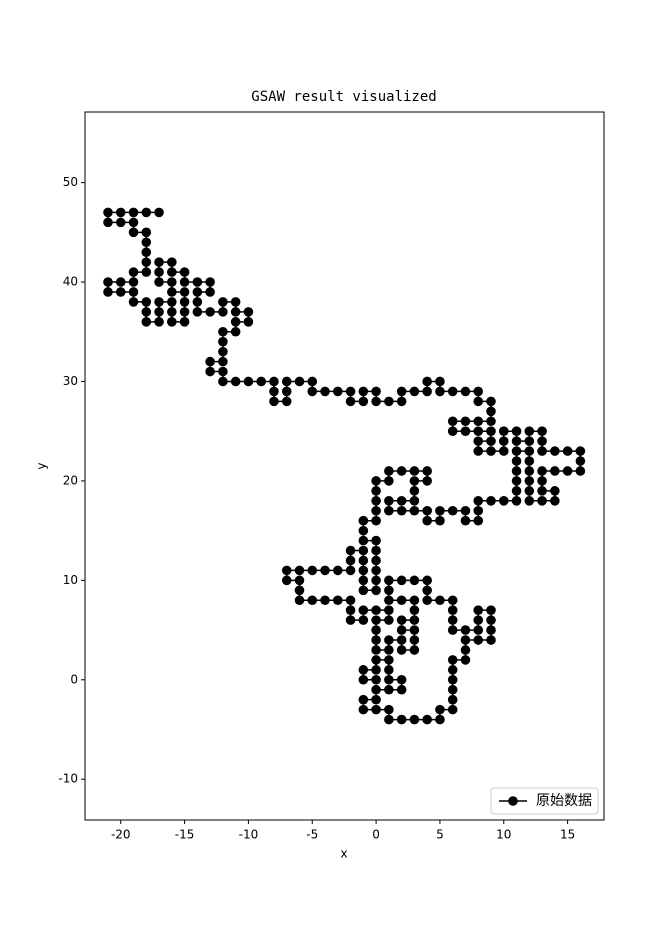 The height and width of the screenshot is (926, 671). Describe the element at coordinates (74, 679) in the screenshot. I see `y-tick-label: 0` at that location.